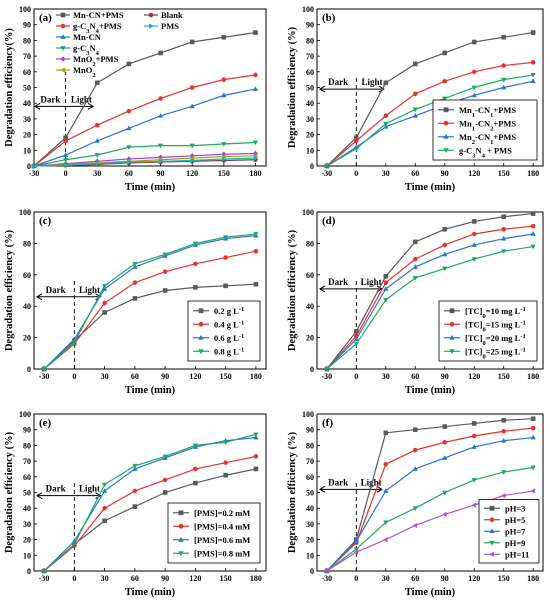  I want to click on y-tick-label: 90, so click(310, 25).